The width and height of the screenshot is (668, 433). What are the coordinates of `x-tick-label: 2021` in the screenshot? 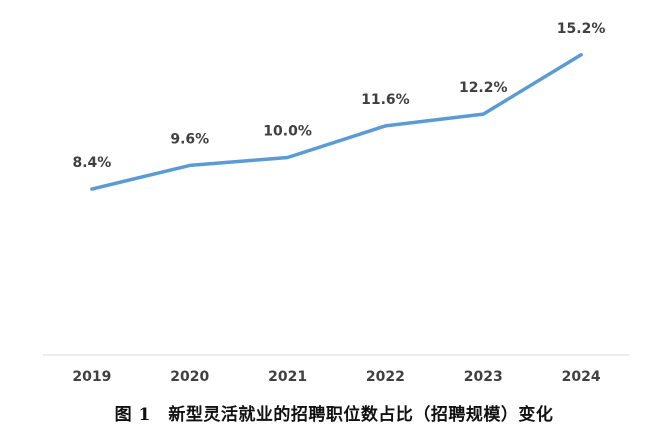 It's located at (287, 377).